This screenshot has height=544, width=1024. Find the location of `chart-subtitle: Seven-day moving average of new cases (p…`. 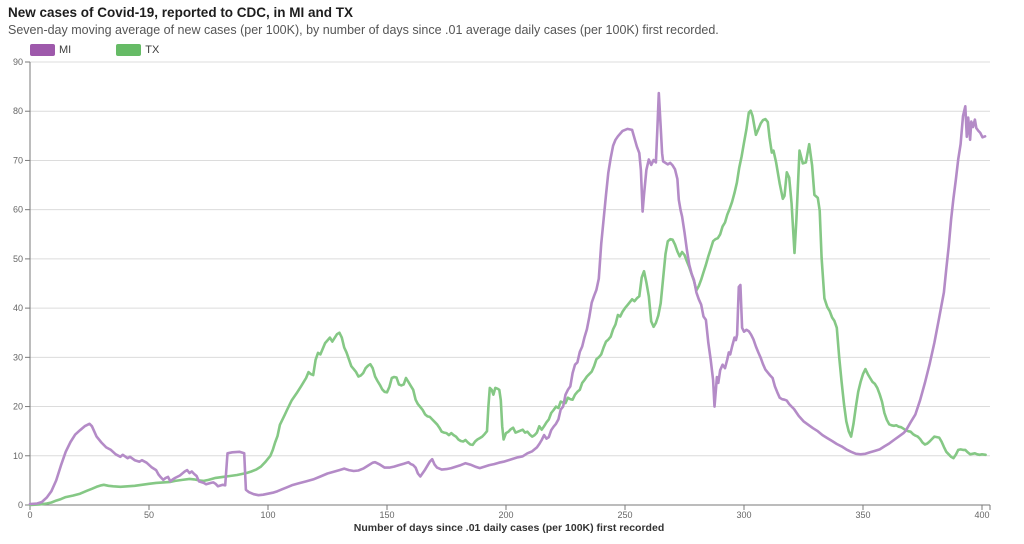

chart-subtitle: Seven-day moving average of new cases (p… is located at coordinates (363, 30).